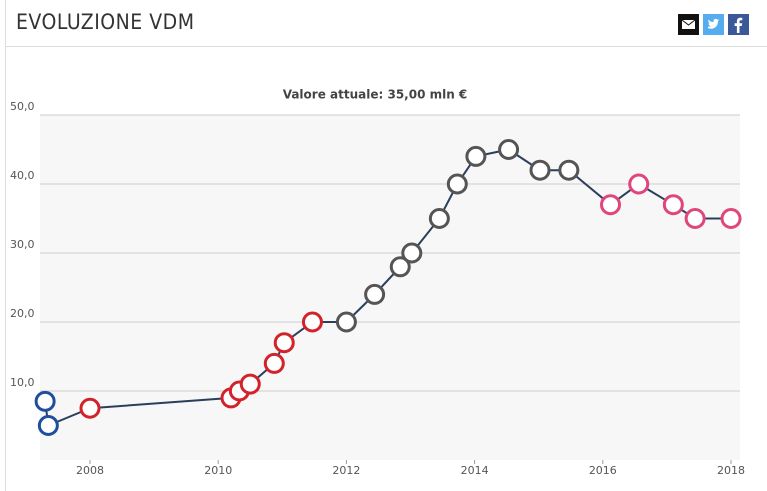  I want to click on x-tick-label: 2014, so click(475, 470).